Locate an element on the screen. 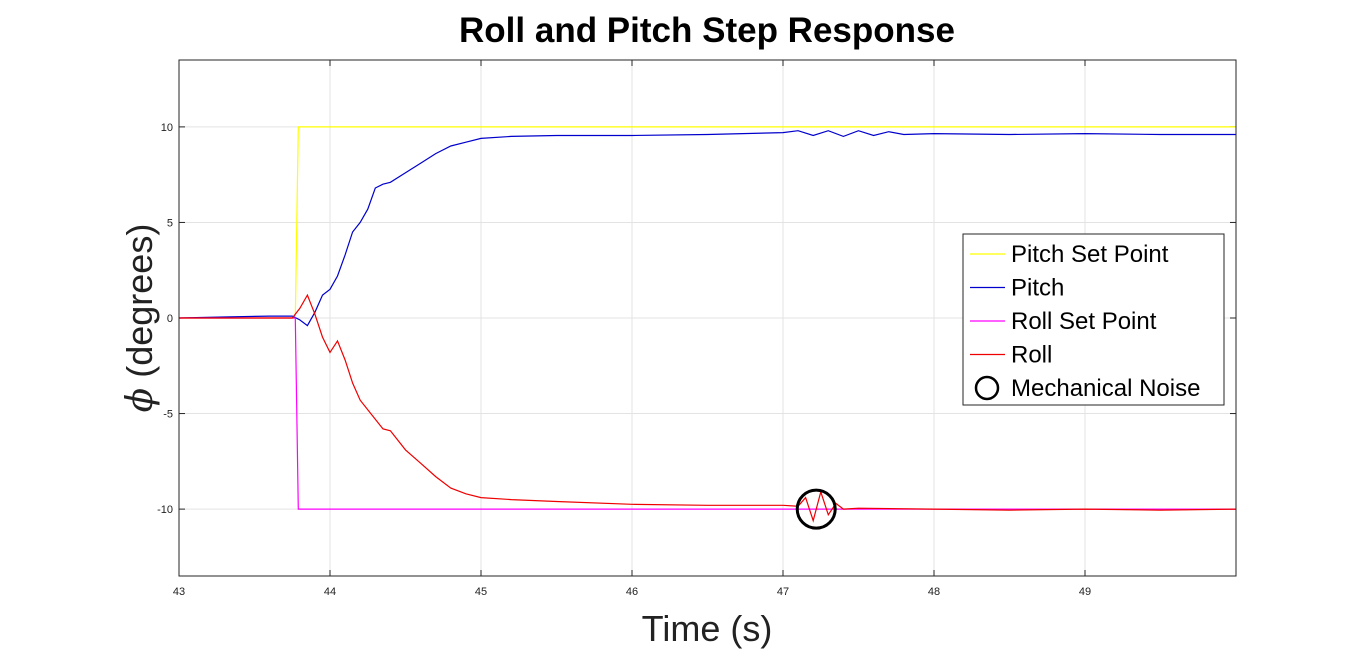 The image size is (1366, 651). x-tick-label: 46 is located at coordinates (632, 592).